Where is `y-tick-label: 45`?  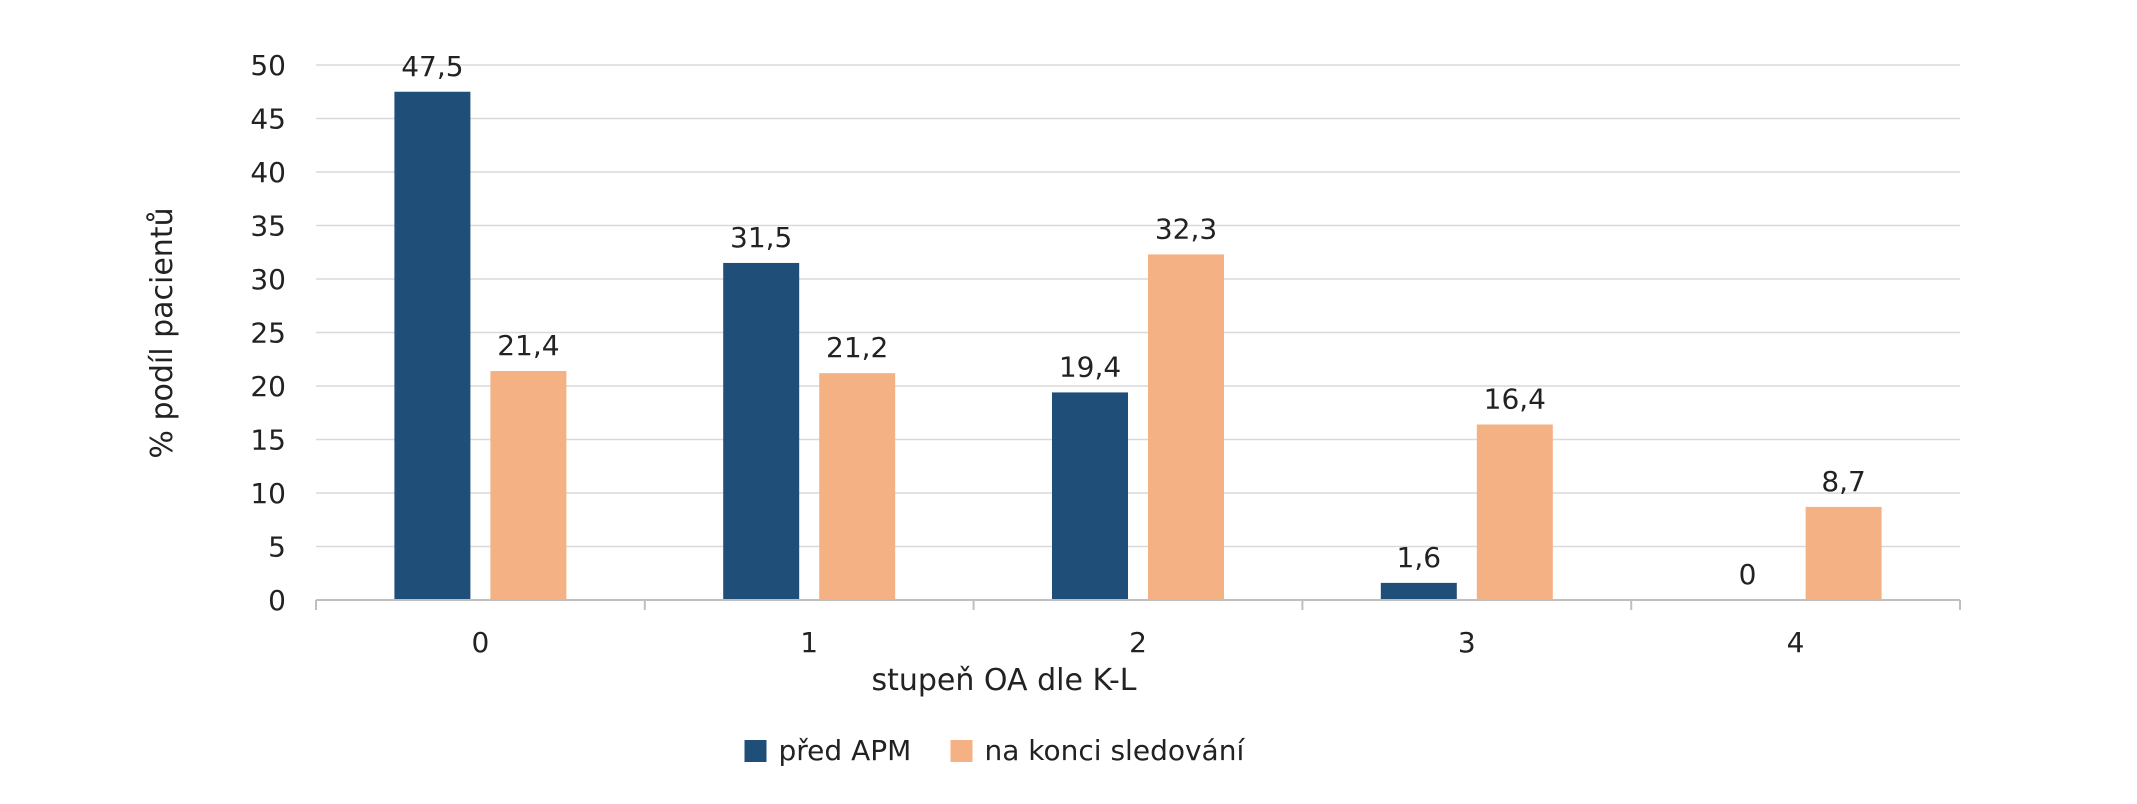 y-tick-label: 45 is located at coordinates (268, 119).